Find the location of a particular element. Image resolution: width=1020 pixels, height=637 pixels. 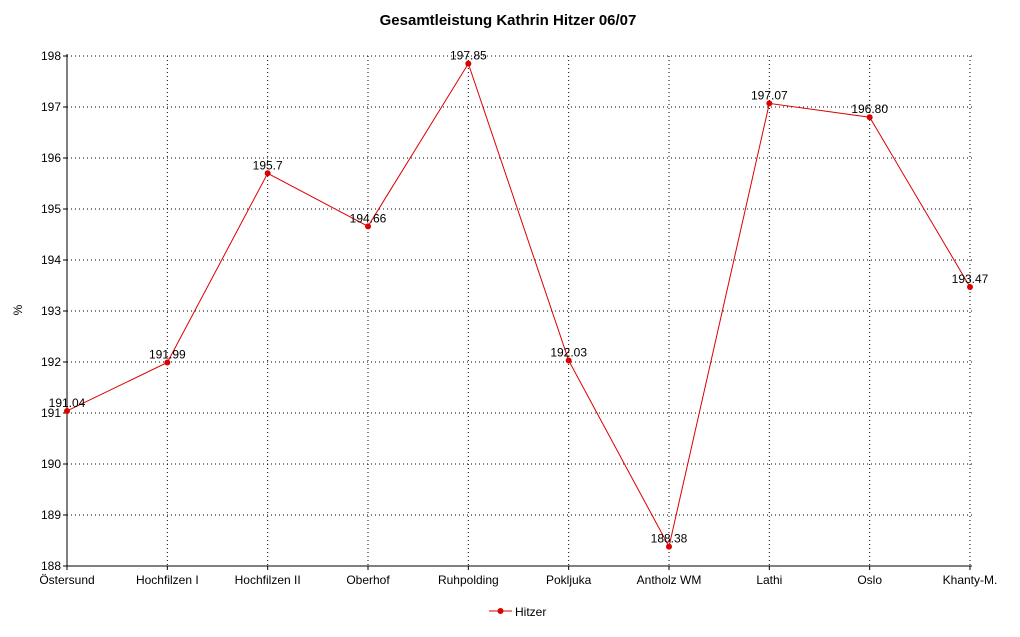

data-label: 197.07 is located at coordinates (769, 95).